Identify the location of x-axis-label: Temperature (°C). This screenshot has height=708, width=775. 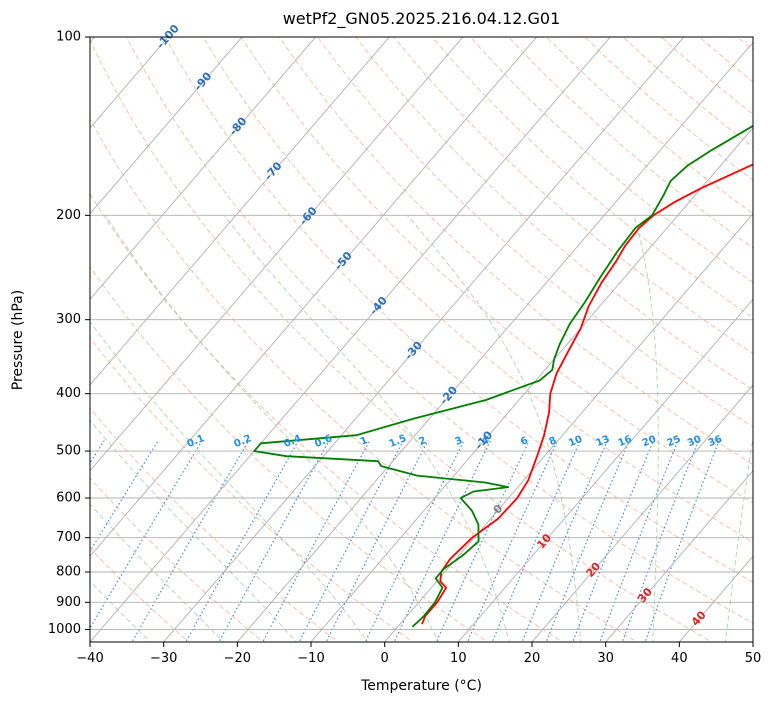
(421, 686).